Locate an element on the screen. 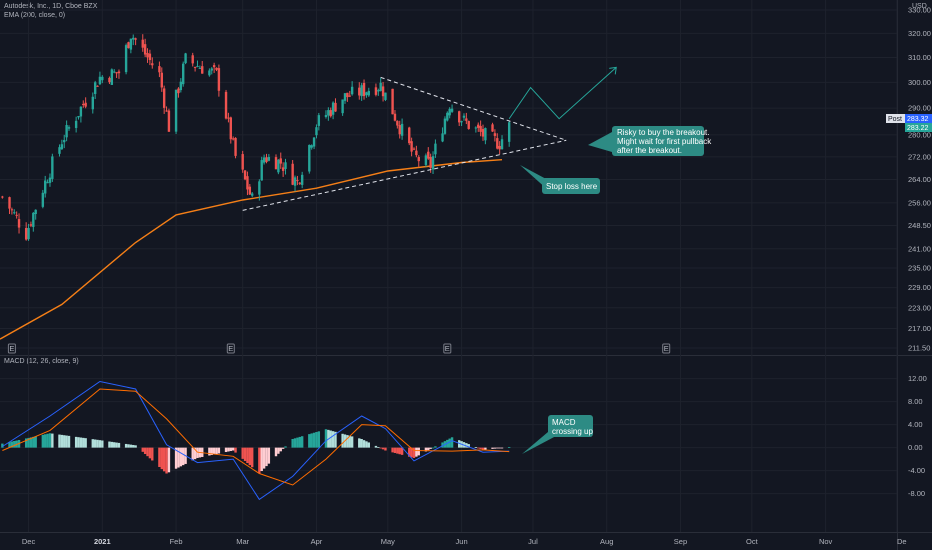  macd-axis: 12.00 8.00 4.00 0.00 -4.00 -8.00 is located at coordinates (917, 436).